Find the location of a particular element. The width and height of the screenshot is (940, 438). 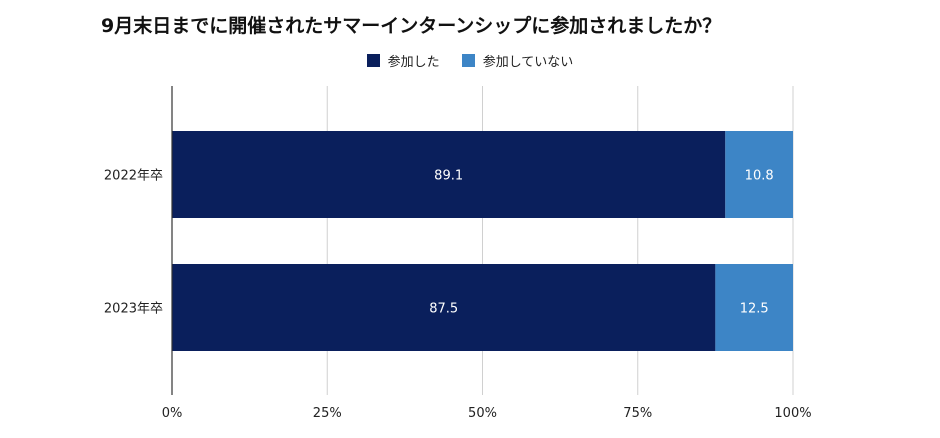

x-tick-label-75%: 75% is located at coordinates (637, 413).